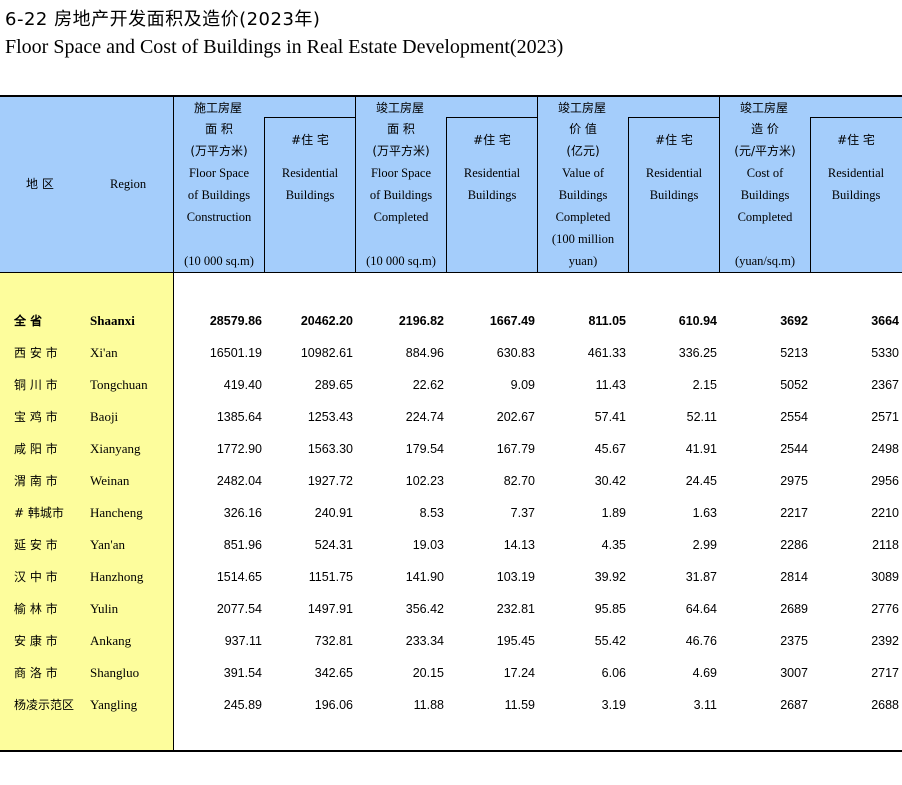  What do you see at coordinates (242, 385) in the screenshot?
I see `cell-value: 419.40` at bounding box center [242, 385].